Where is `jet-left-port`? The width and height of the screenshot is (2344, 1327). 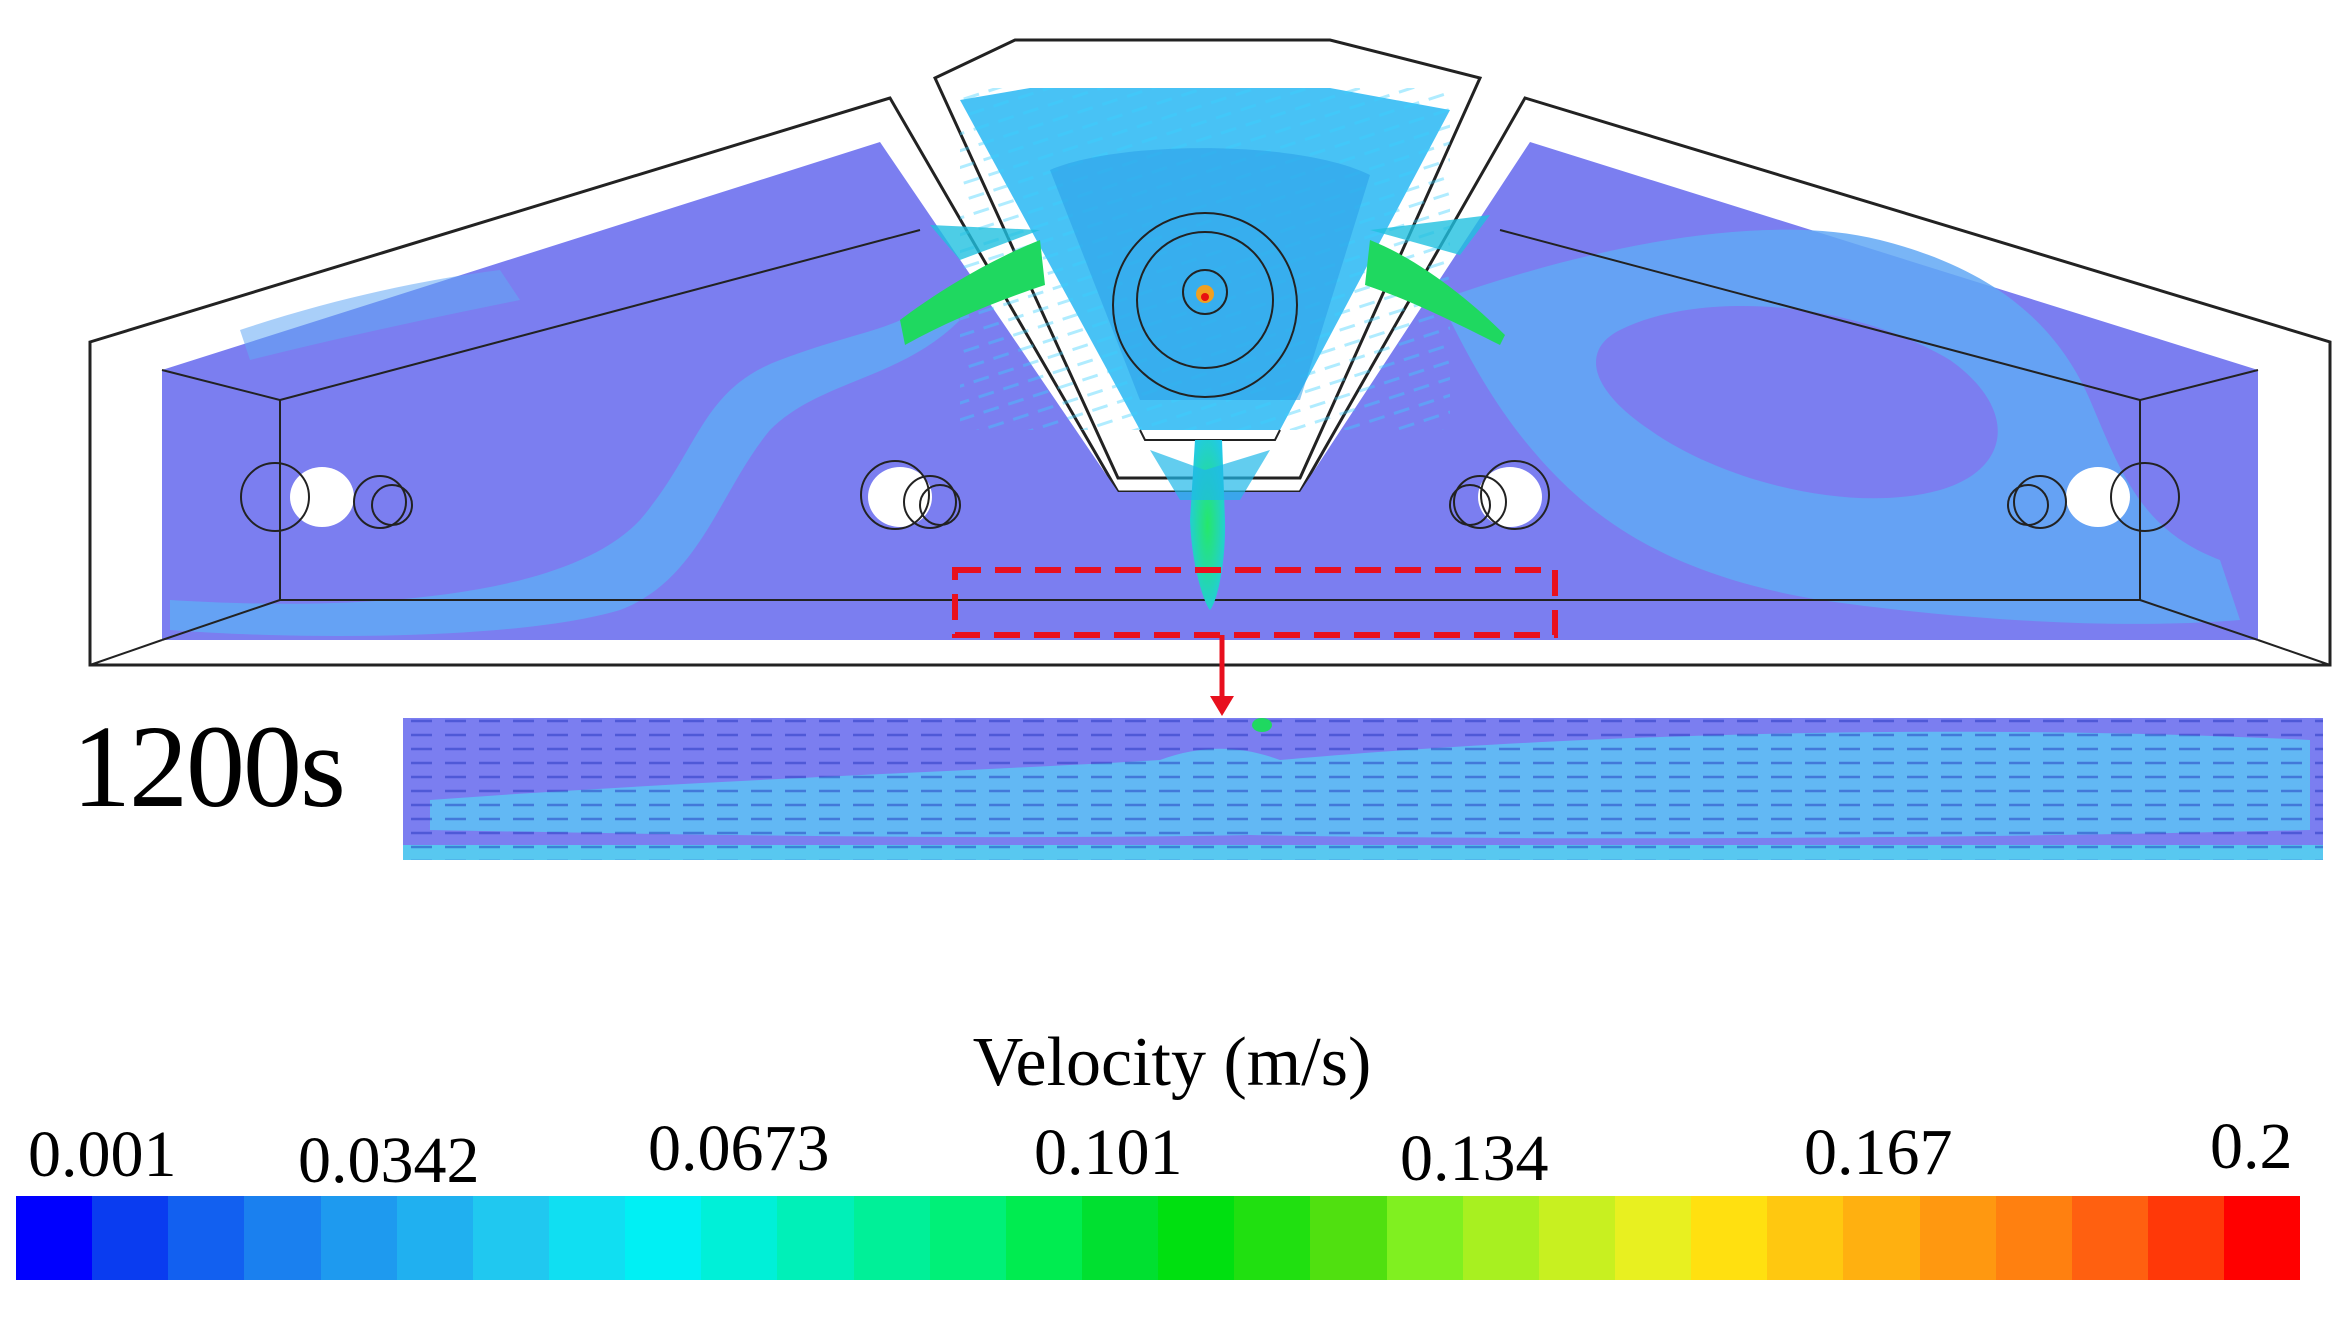 jet-left-port is located at coordinates (972, 292).